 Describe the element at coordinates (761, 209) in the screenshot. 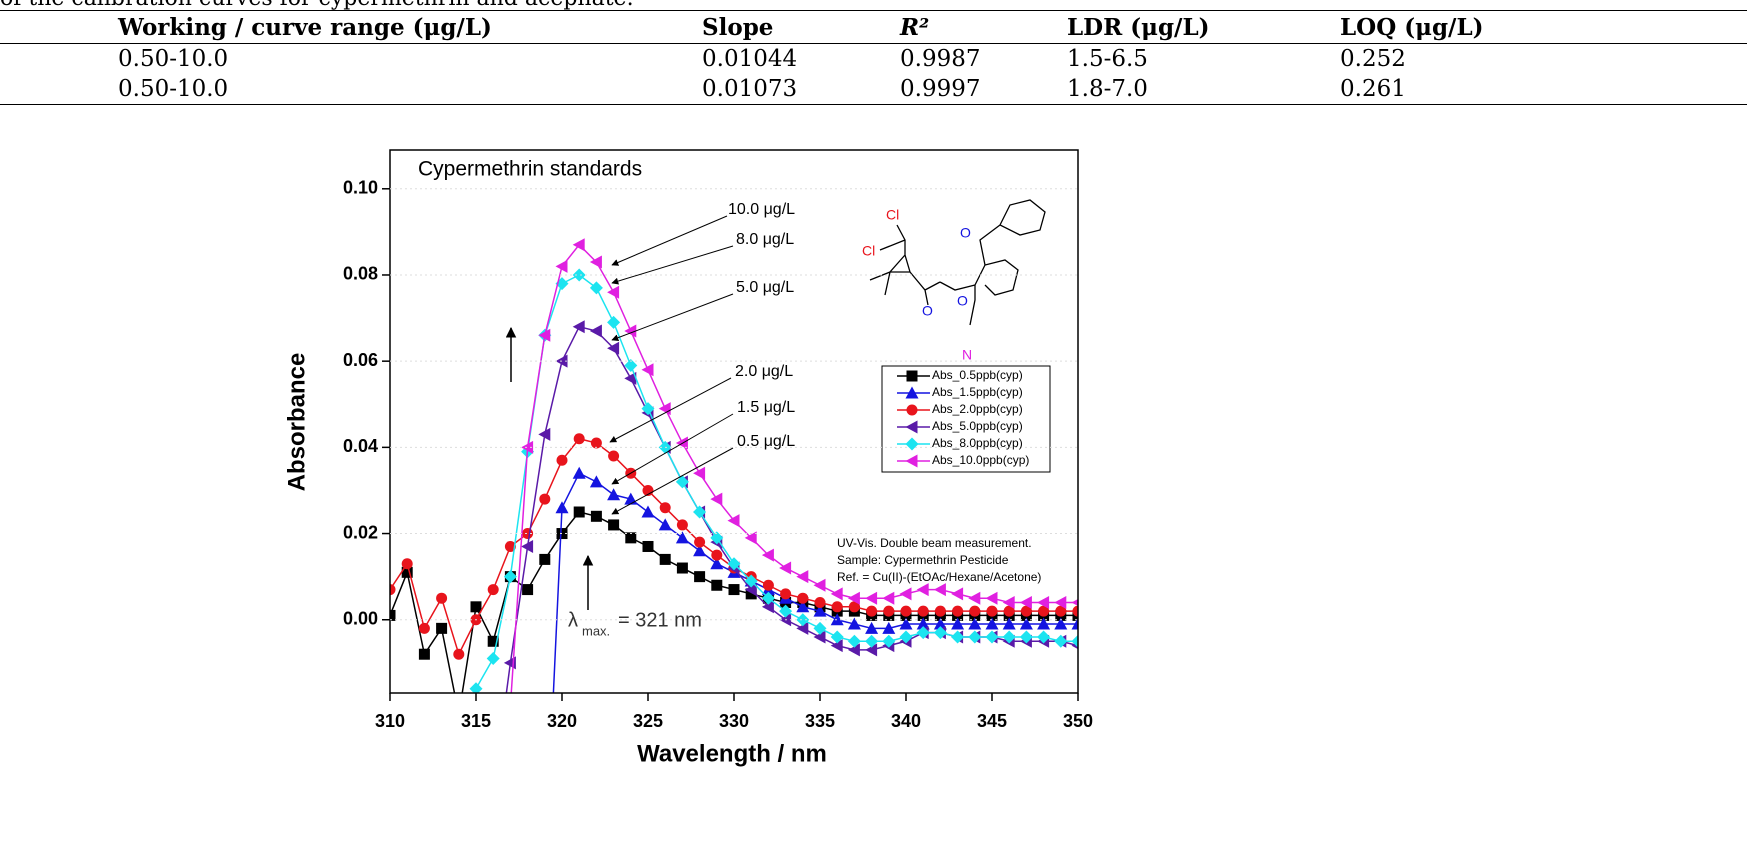

I see `annotation: 10.0 μg/L` at that location.